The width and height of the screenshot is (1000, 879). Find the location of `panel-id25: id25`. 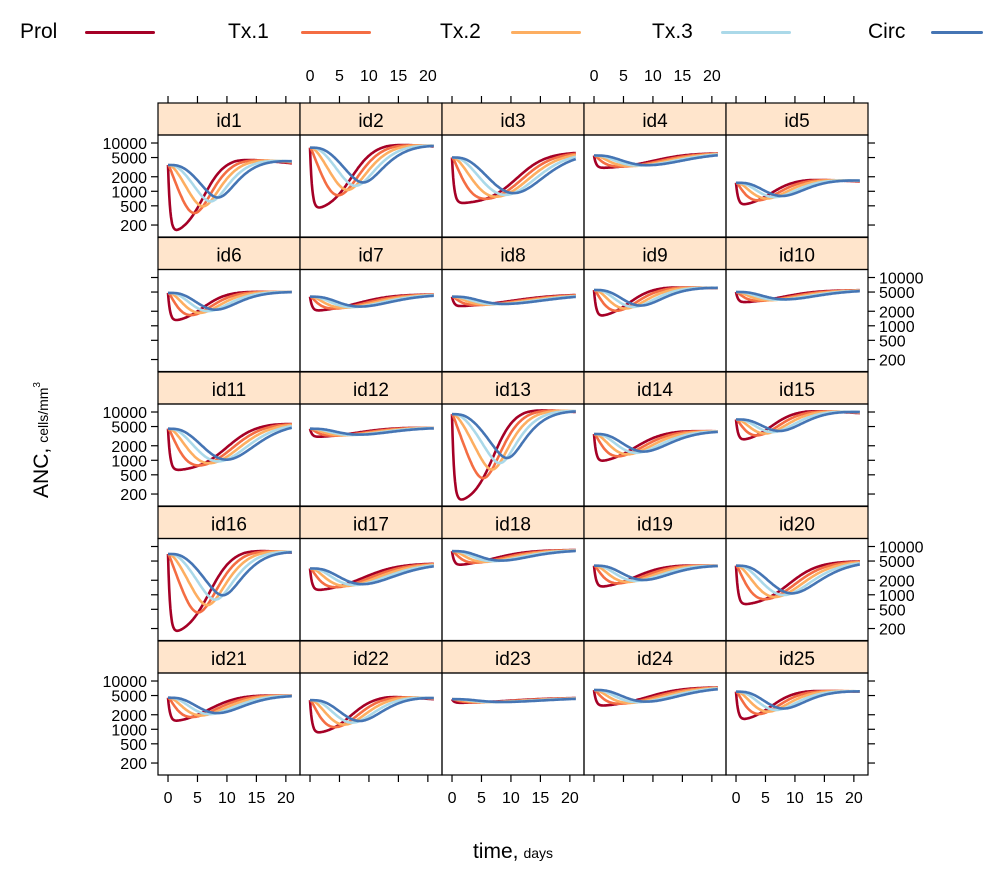

panel-id25: id25 is located at coordinates (797, 708).